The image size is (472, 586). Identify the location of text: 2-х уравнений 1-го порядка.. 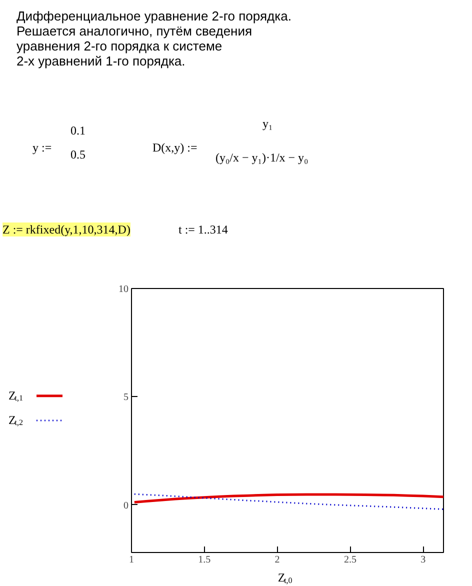
(101, 61).